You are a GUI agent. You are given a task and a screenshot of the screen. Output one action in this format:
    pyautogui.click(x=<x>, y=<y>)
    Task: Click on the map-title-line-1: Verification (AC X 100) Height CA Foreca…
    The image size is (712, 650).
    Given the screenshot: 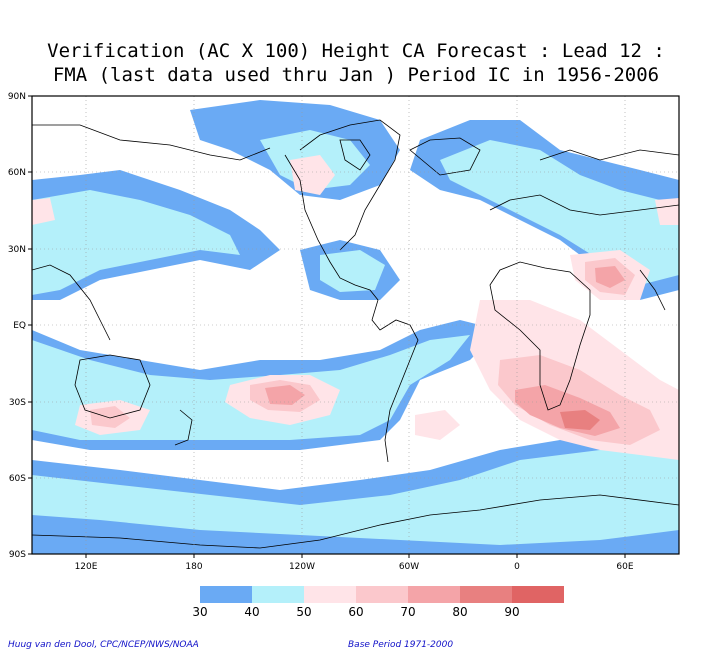 What is the action you would take?
    pyautogui.click(x=356, y=51)
    